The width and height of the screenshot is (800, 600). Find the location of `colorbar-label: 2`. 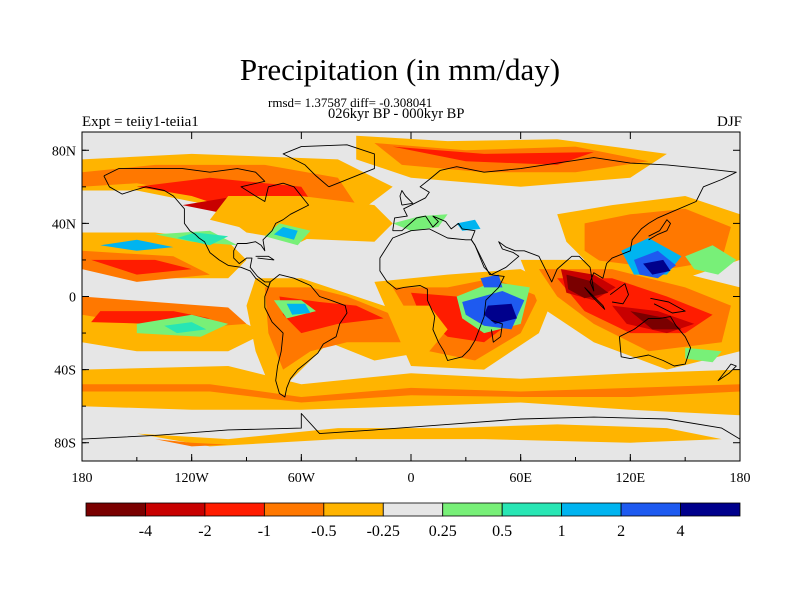

colorbar-label: 2 is located at coordinates (621, 531).